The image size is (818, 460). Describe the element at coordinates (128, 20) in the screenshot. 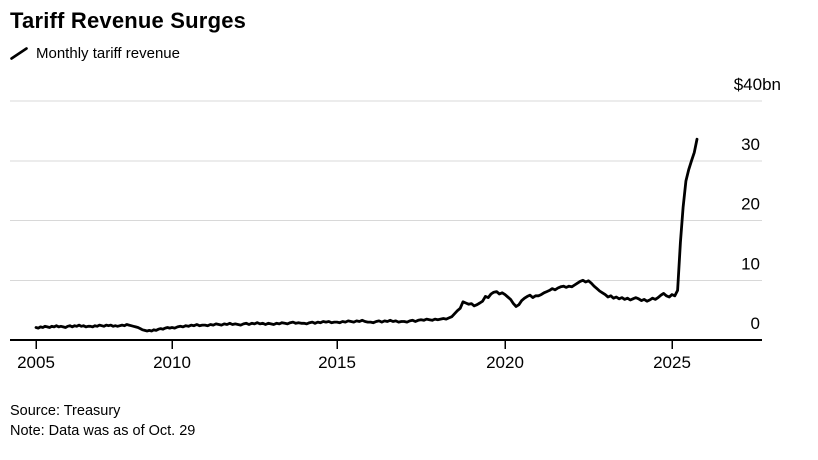

I see `chart-title: Tariff Revenue Surges` at that location.